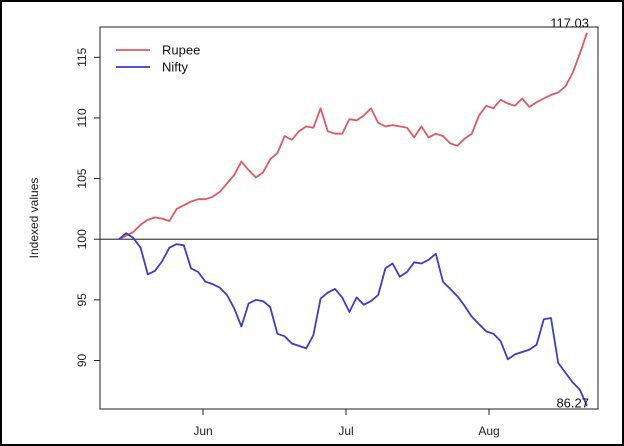  Describe the element at coordinates (82, 239) in the screenshot. I see `y-tick-label: 100` at that location.